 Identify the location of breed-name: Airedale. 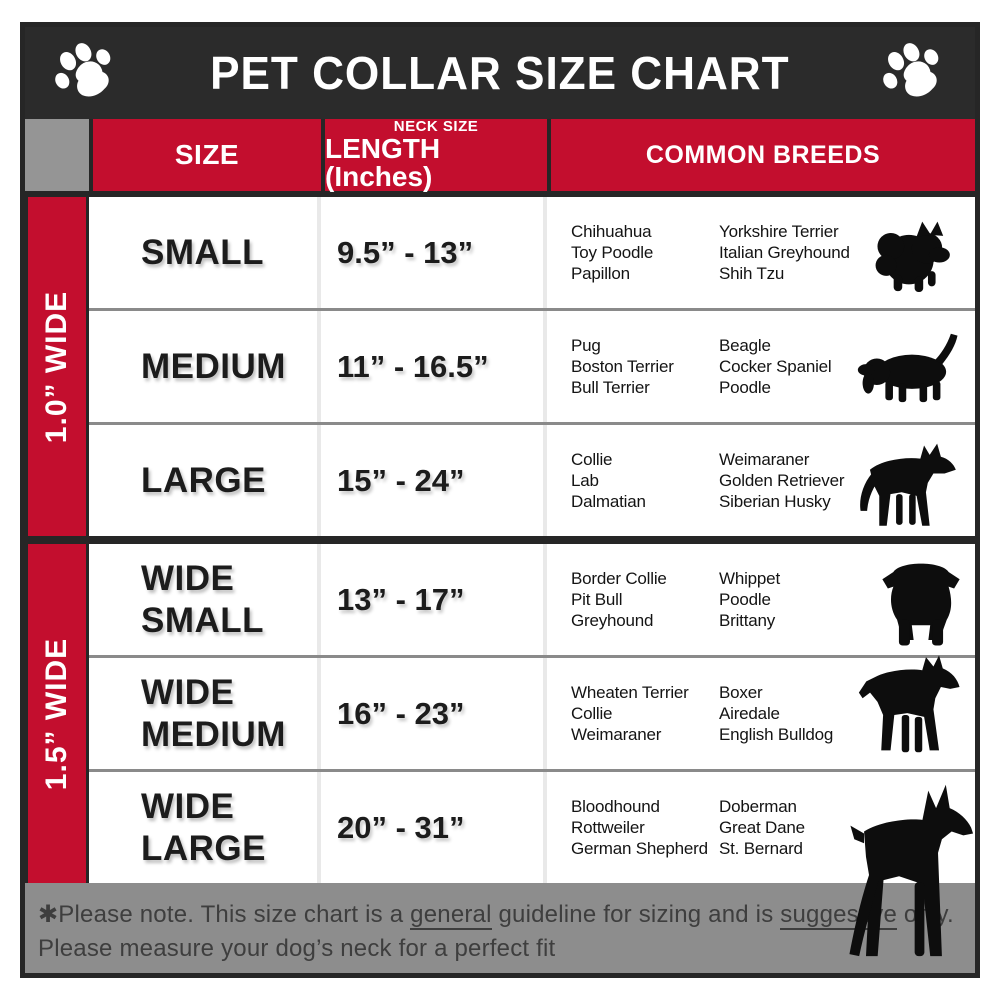
(749, 713).